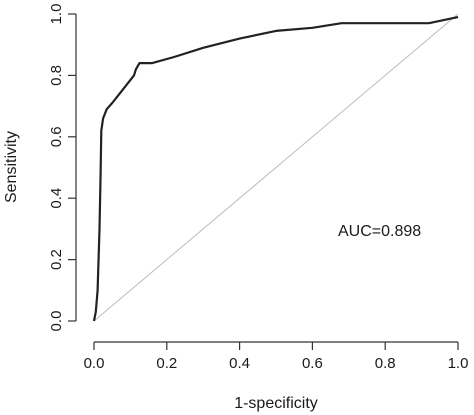 This screenshot has width=474, height=415. What do you see at coordinates (276, 403) in the screenshot?
I see `x-axis-title: 1-specificity` at bounding box center [276, 403].